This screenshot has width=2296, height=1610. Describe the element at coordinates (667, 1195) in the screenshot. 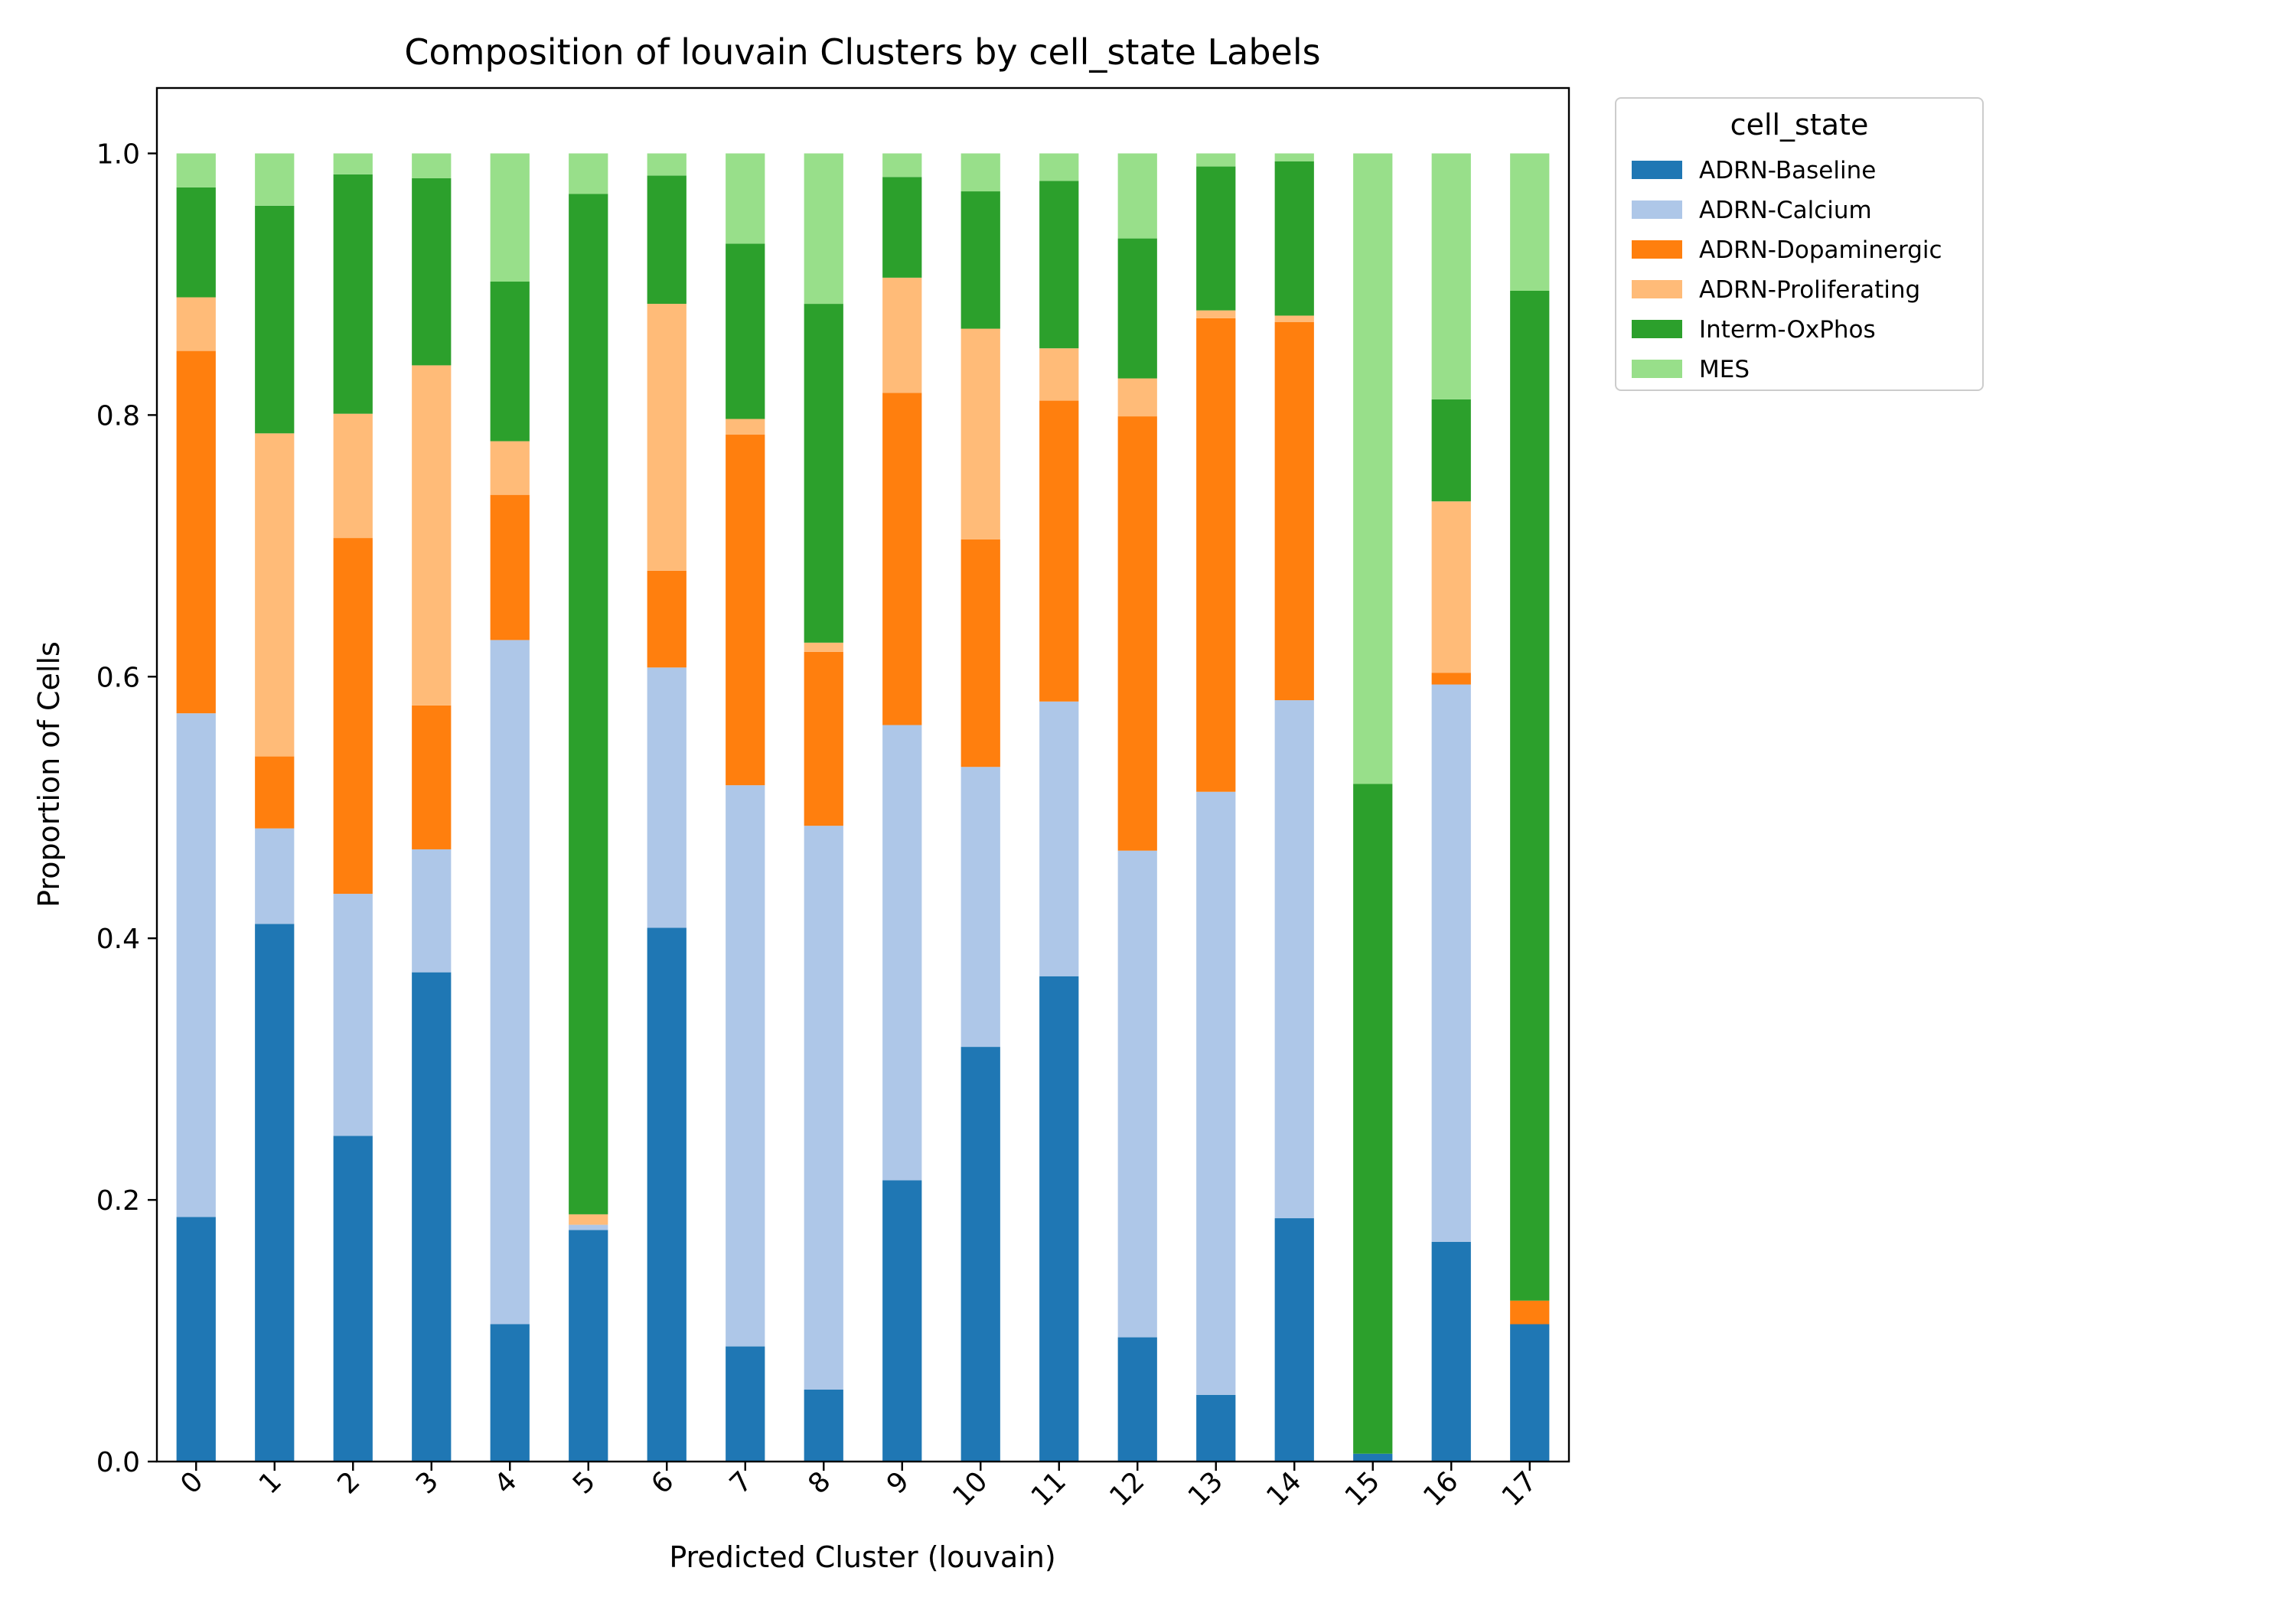

I see `bar-segment-cluster-6-adrn-baseline` at that location.